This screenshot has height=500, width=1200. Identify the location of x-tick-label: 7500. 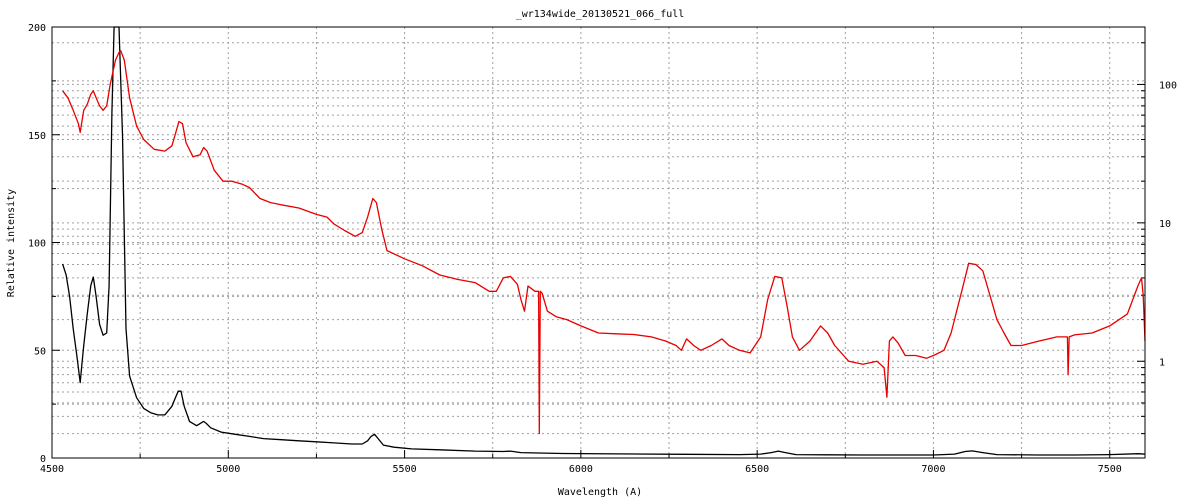
(1110, 469).